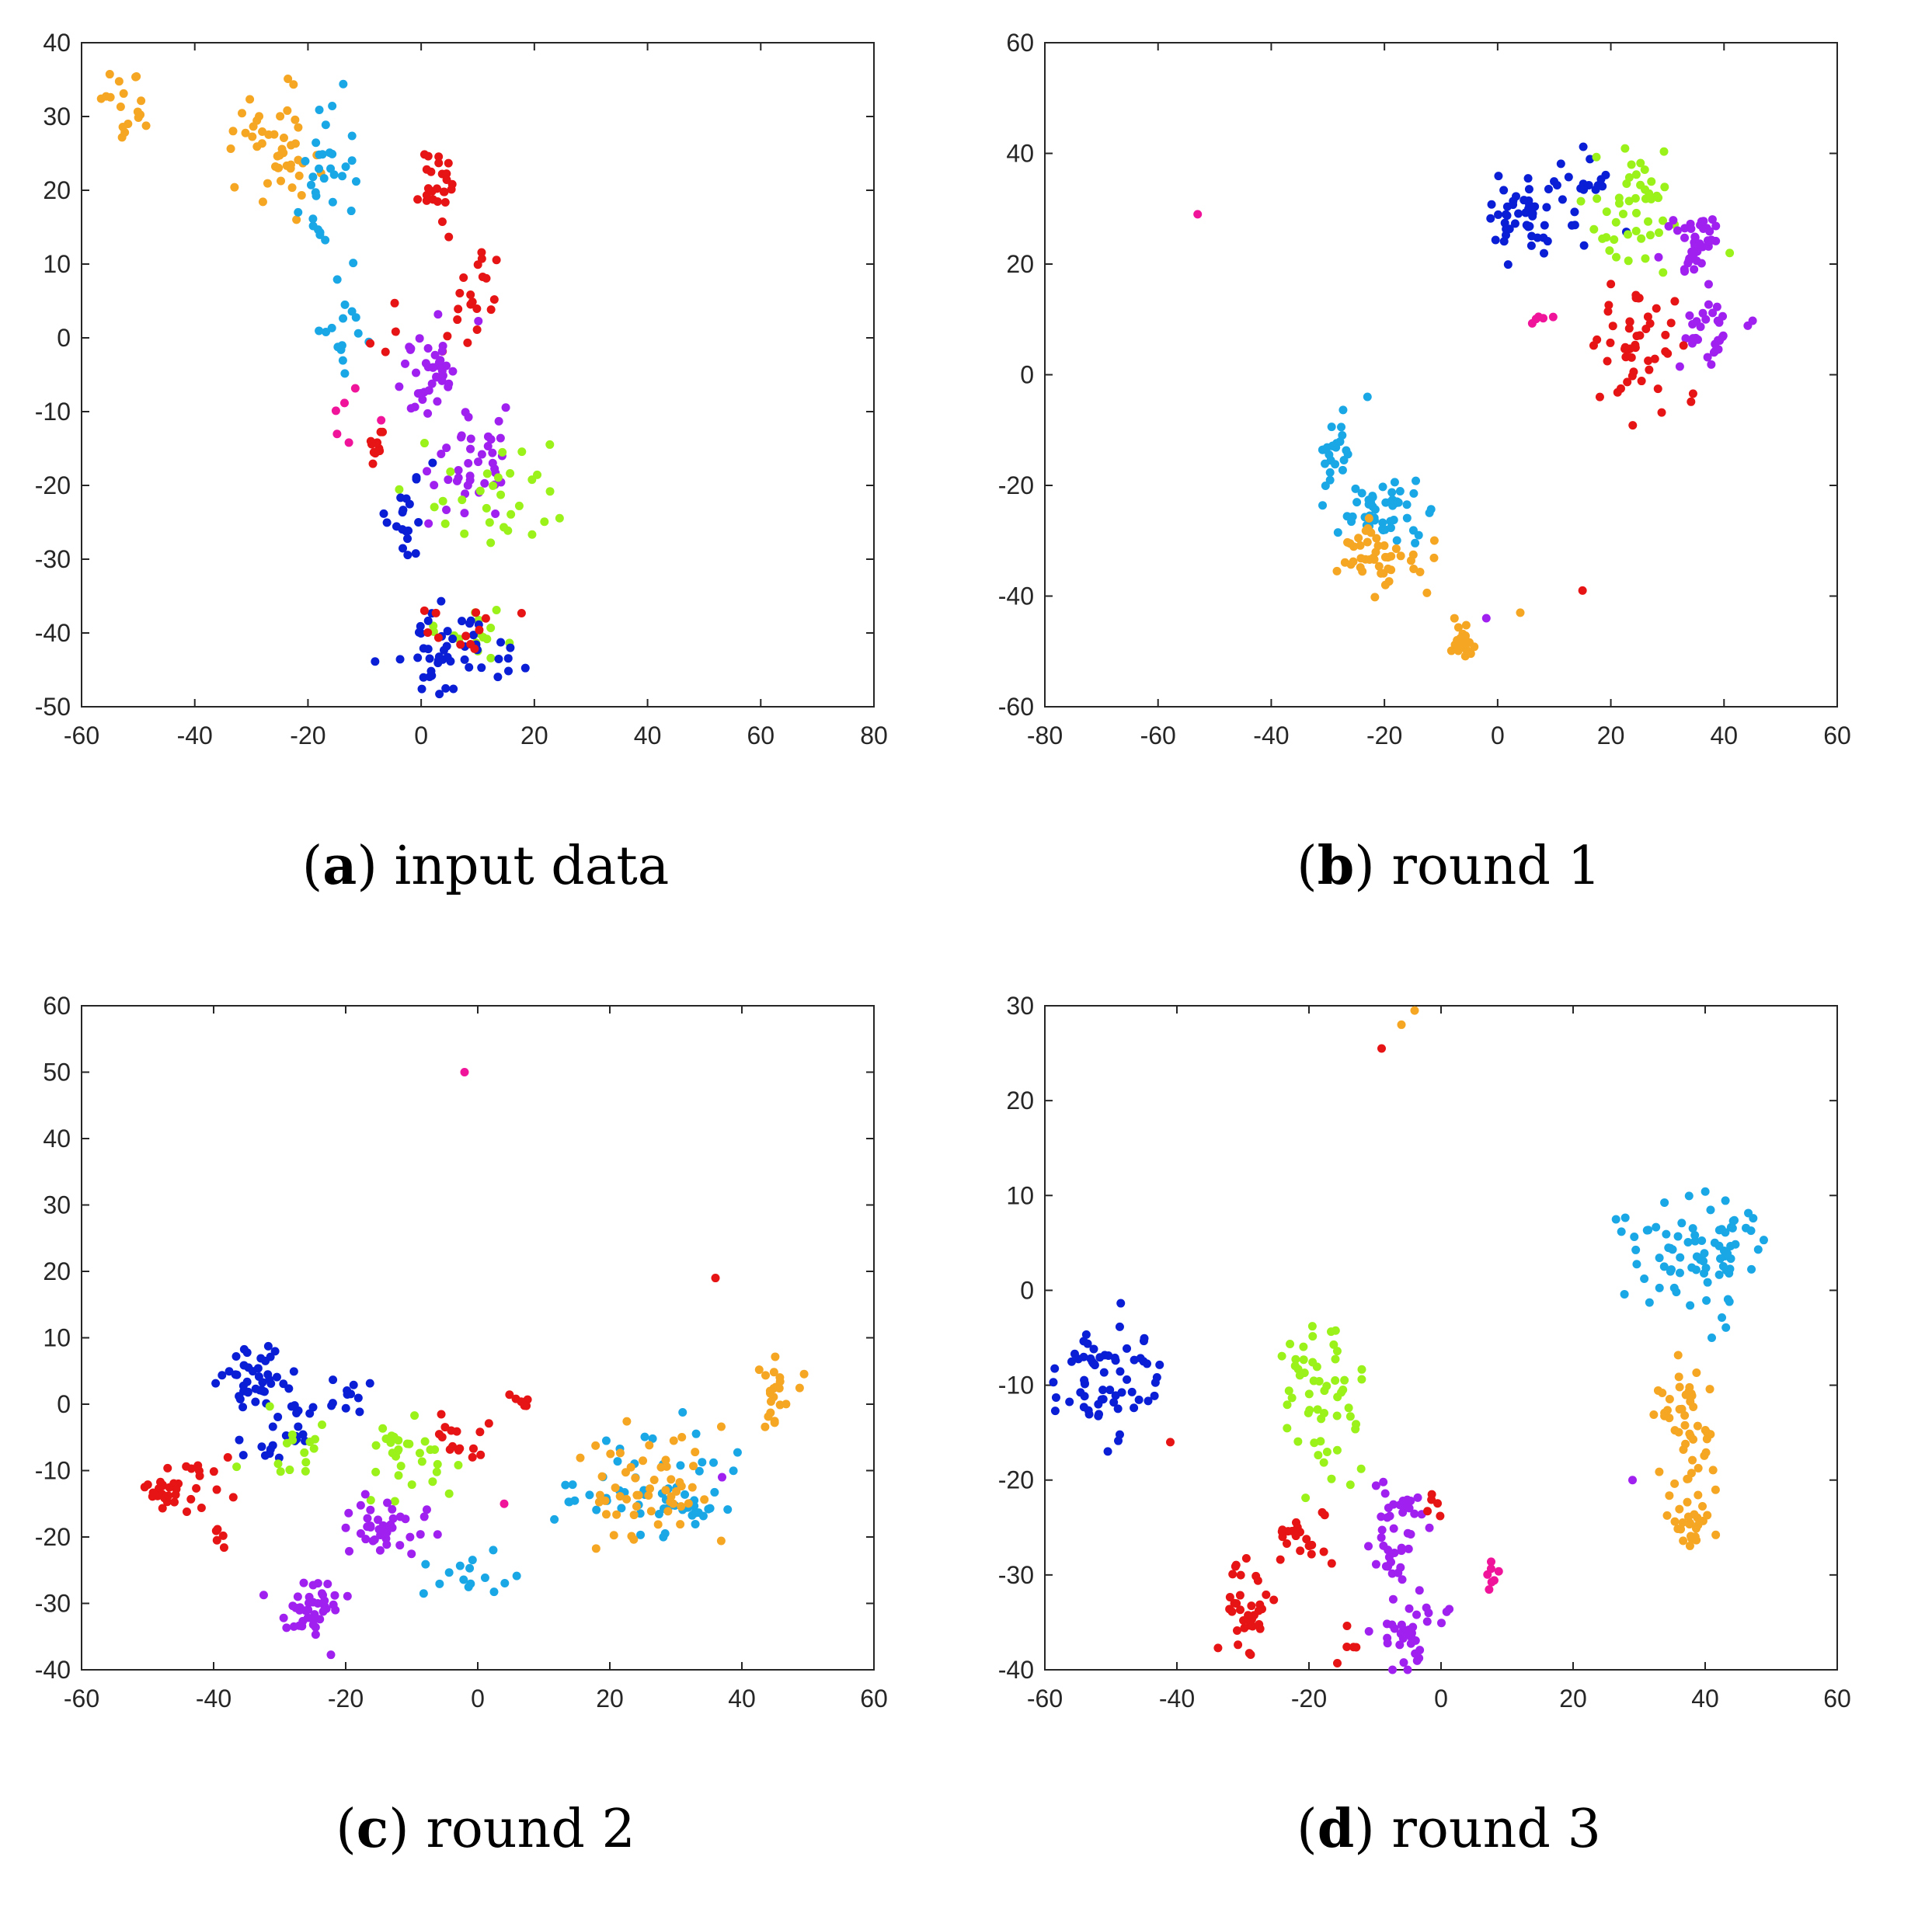 The image size is (1932, 1909). I want to click on x-tick-label: 40, so click(1724, 735).